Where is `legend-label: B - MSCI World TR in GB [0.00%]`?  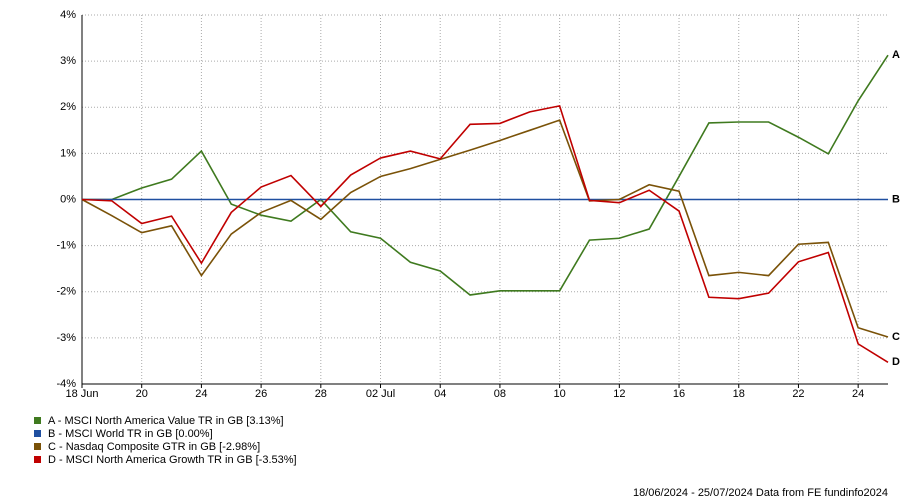 legend-label: B - MSCI World TR in GB [0.00%] is located at coordinates (130, 434).